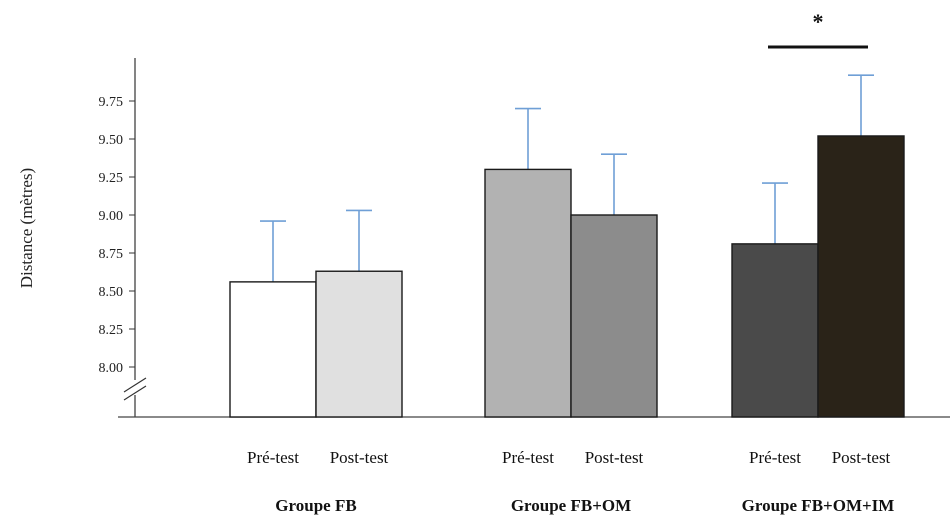  I want to click on group-label: Groupe FB, so click(315, 505).